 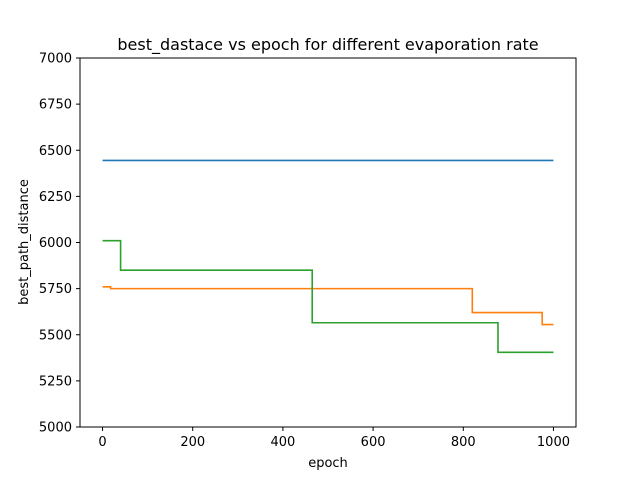 I want to click on y-tick-label: 6250, so click(x=55, y=197).